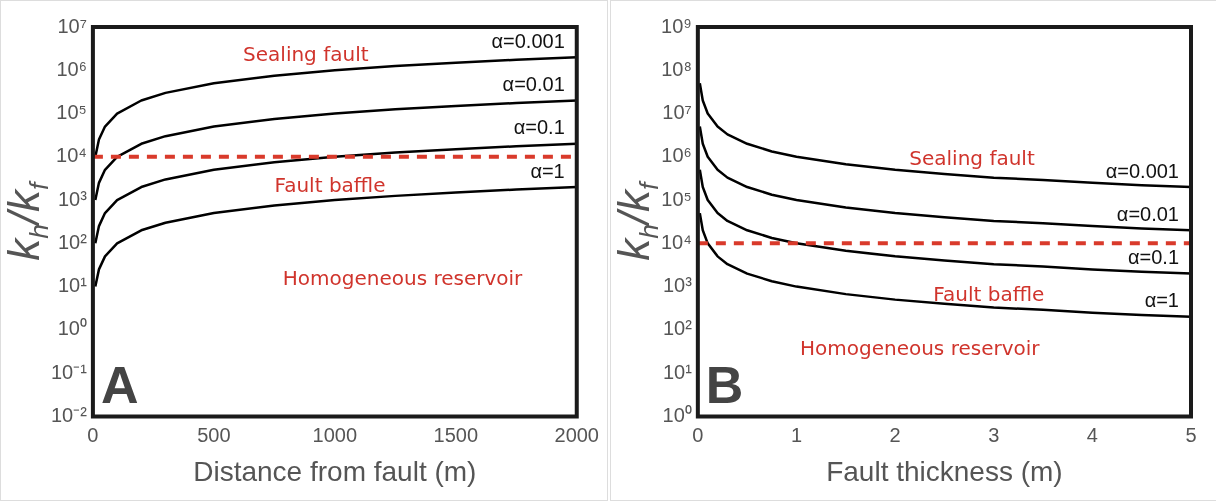  What do you see at coordinates (796, 434) in the screenshot?
I see `x-tick-label: 1` at bounding box center [796, 434].